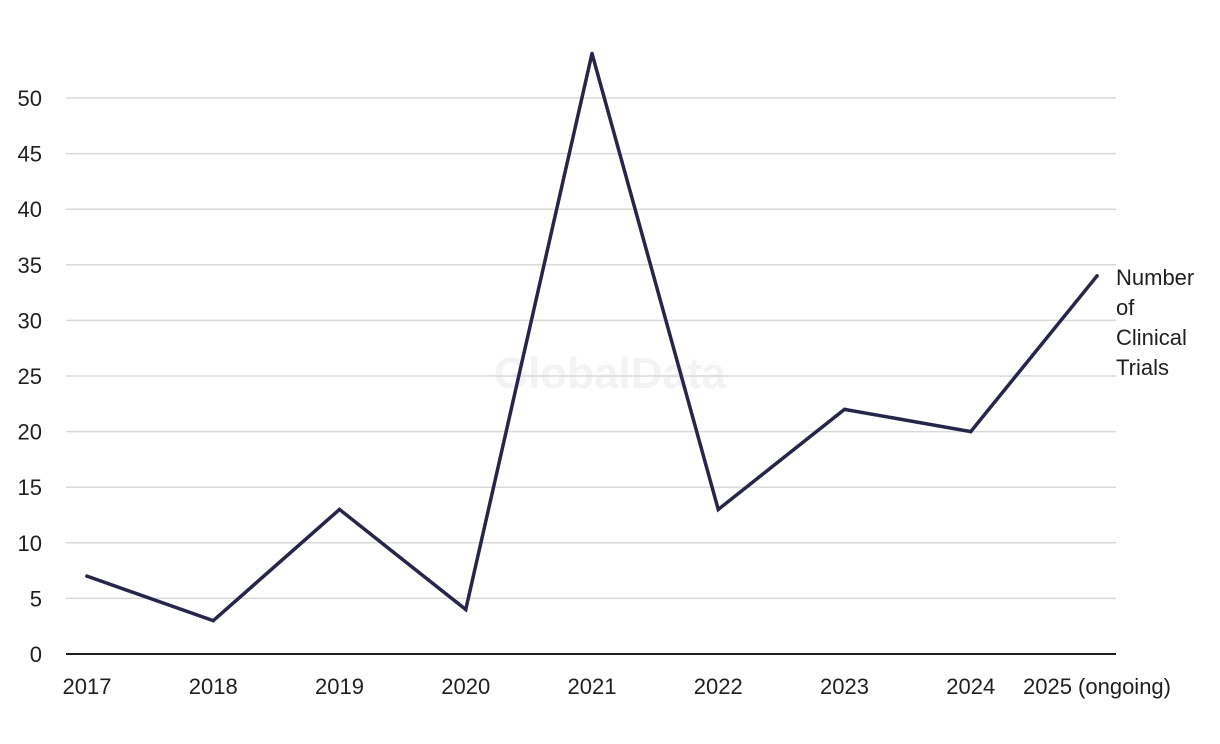 This screenshot has width=1220, height=744. Describe the element at coordinates (30, 209) in the screenshot. I see `y-tick-label: 40` at that location.